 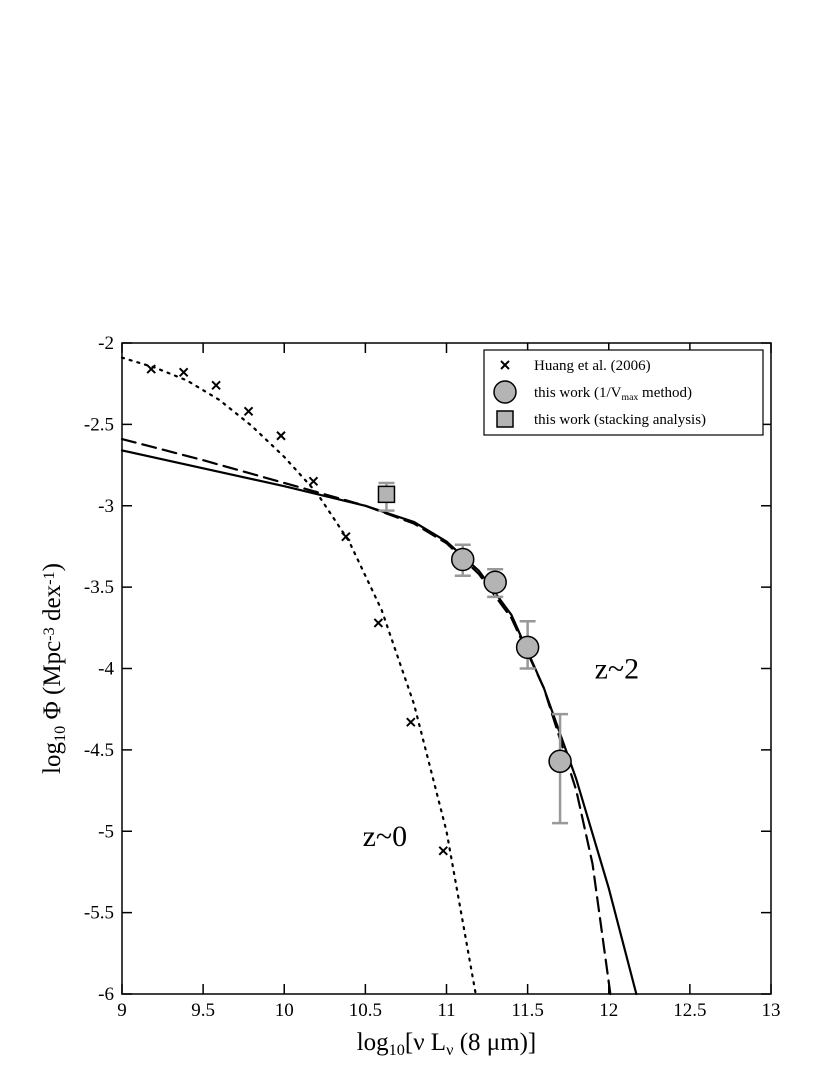 I want to click on x-axis-label: log10[ν Lν (8 μm)], so click(x=447, y=1044).